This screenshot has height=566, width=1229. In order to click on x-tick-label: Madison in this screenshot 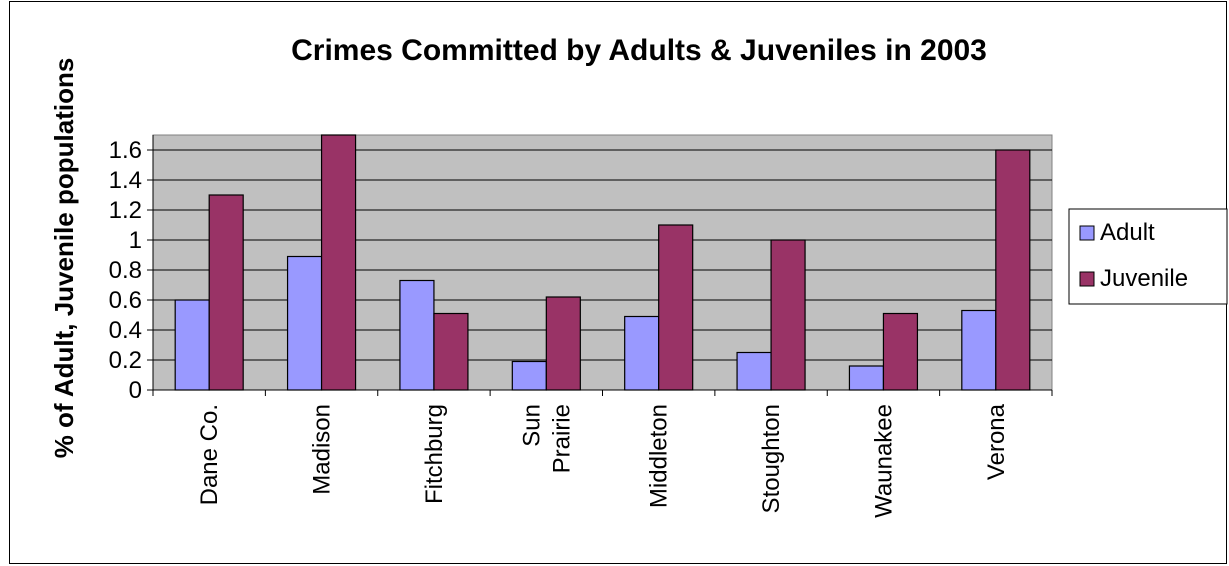, I will do `click(322, 449)`.